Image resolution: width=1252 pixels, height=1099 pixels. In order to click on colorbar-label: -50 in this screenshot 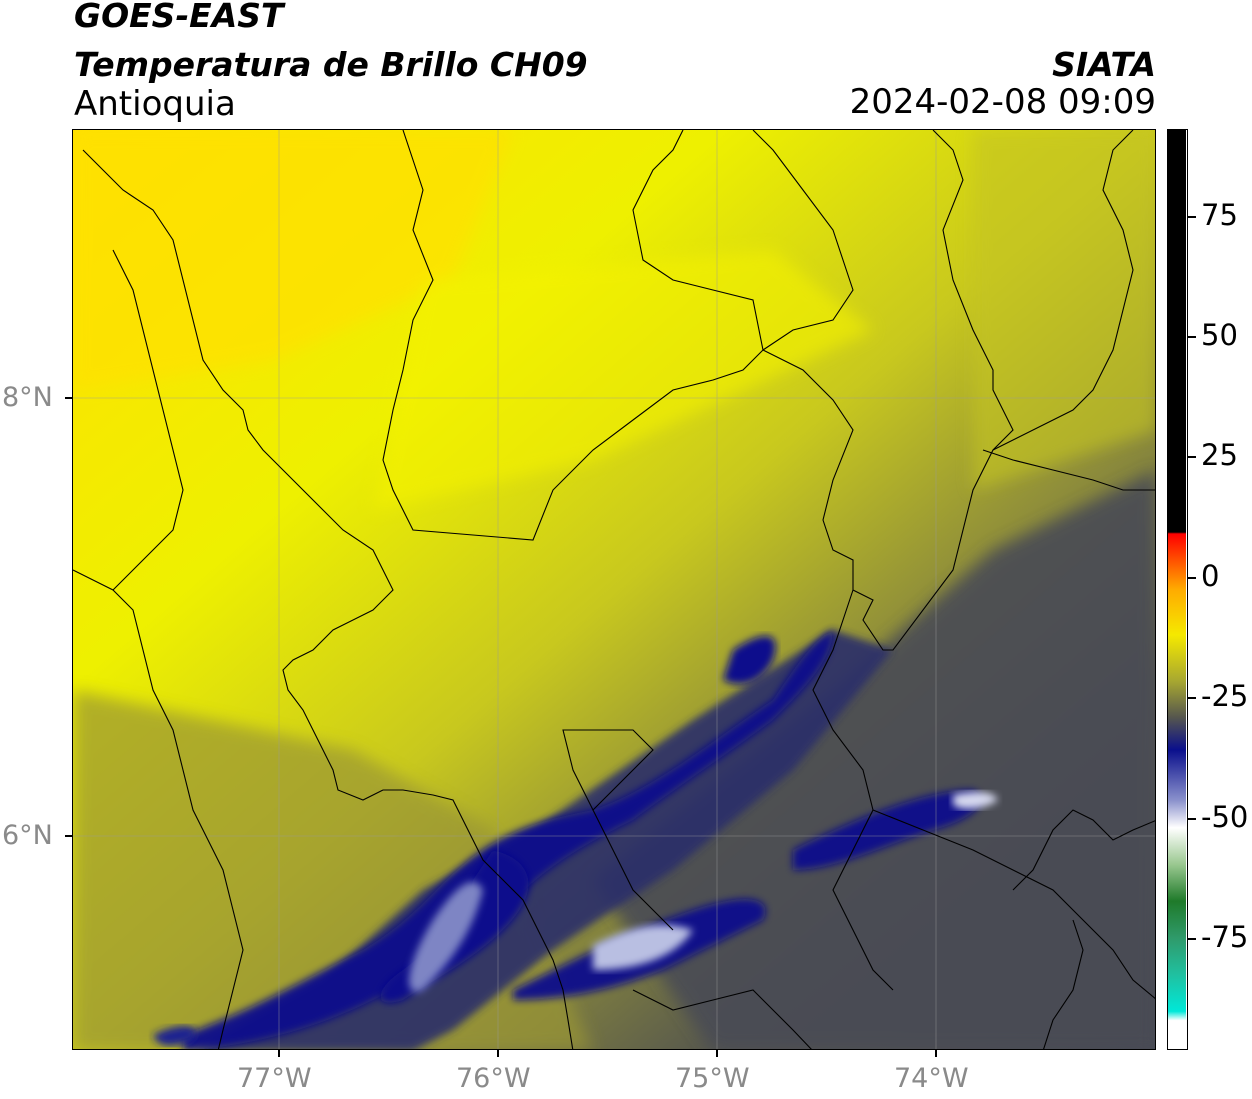, I will do `click(1225, 817)`.